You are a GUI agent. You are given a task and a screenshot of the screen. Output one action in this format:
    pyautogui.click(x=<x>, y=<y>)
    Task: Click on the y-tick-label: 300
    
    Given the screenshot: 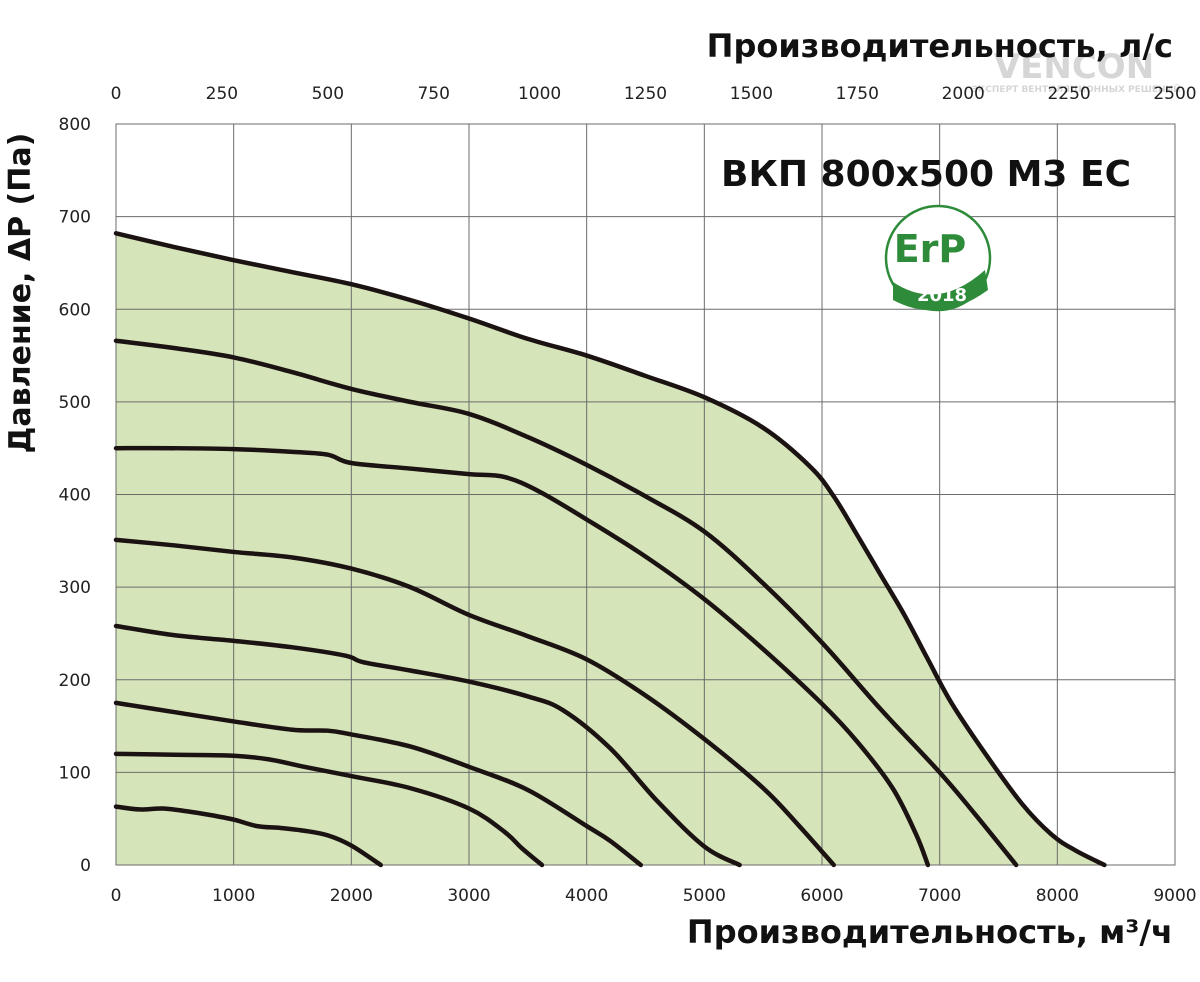 What is the action you would take?
    pyautogui.click(x=75, y=588)
    